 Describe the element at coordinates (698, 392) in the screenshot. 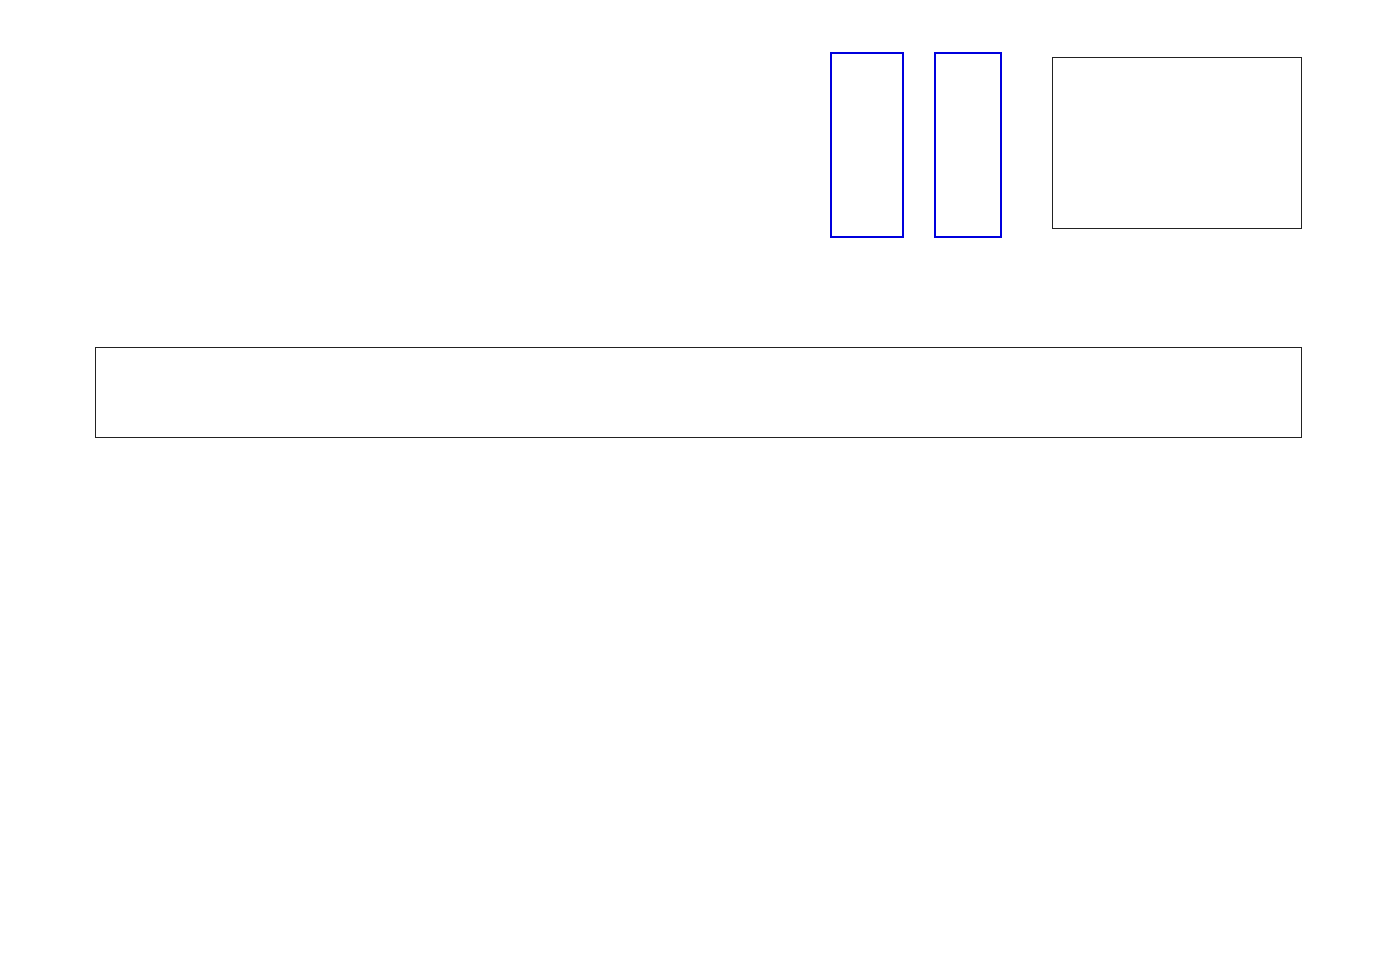

I see `full-spectrum-plot` at that location.